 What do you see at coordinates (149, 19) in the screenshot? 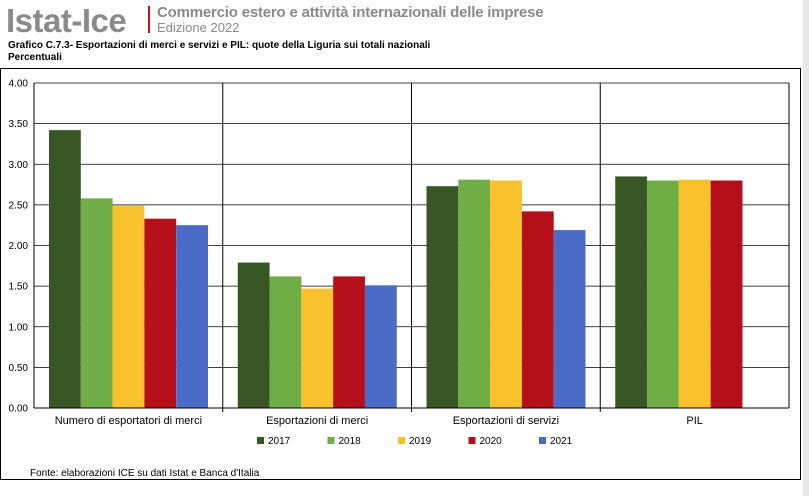
I see `brand-divider` at bounding box center [149, 19].